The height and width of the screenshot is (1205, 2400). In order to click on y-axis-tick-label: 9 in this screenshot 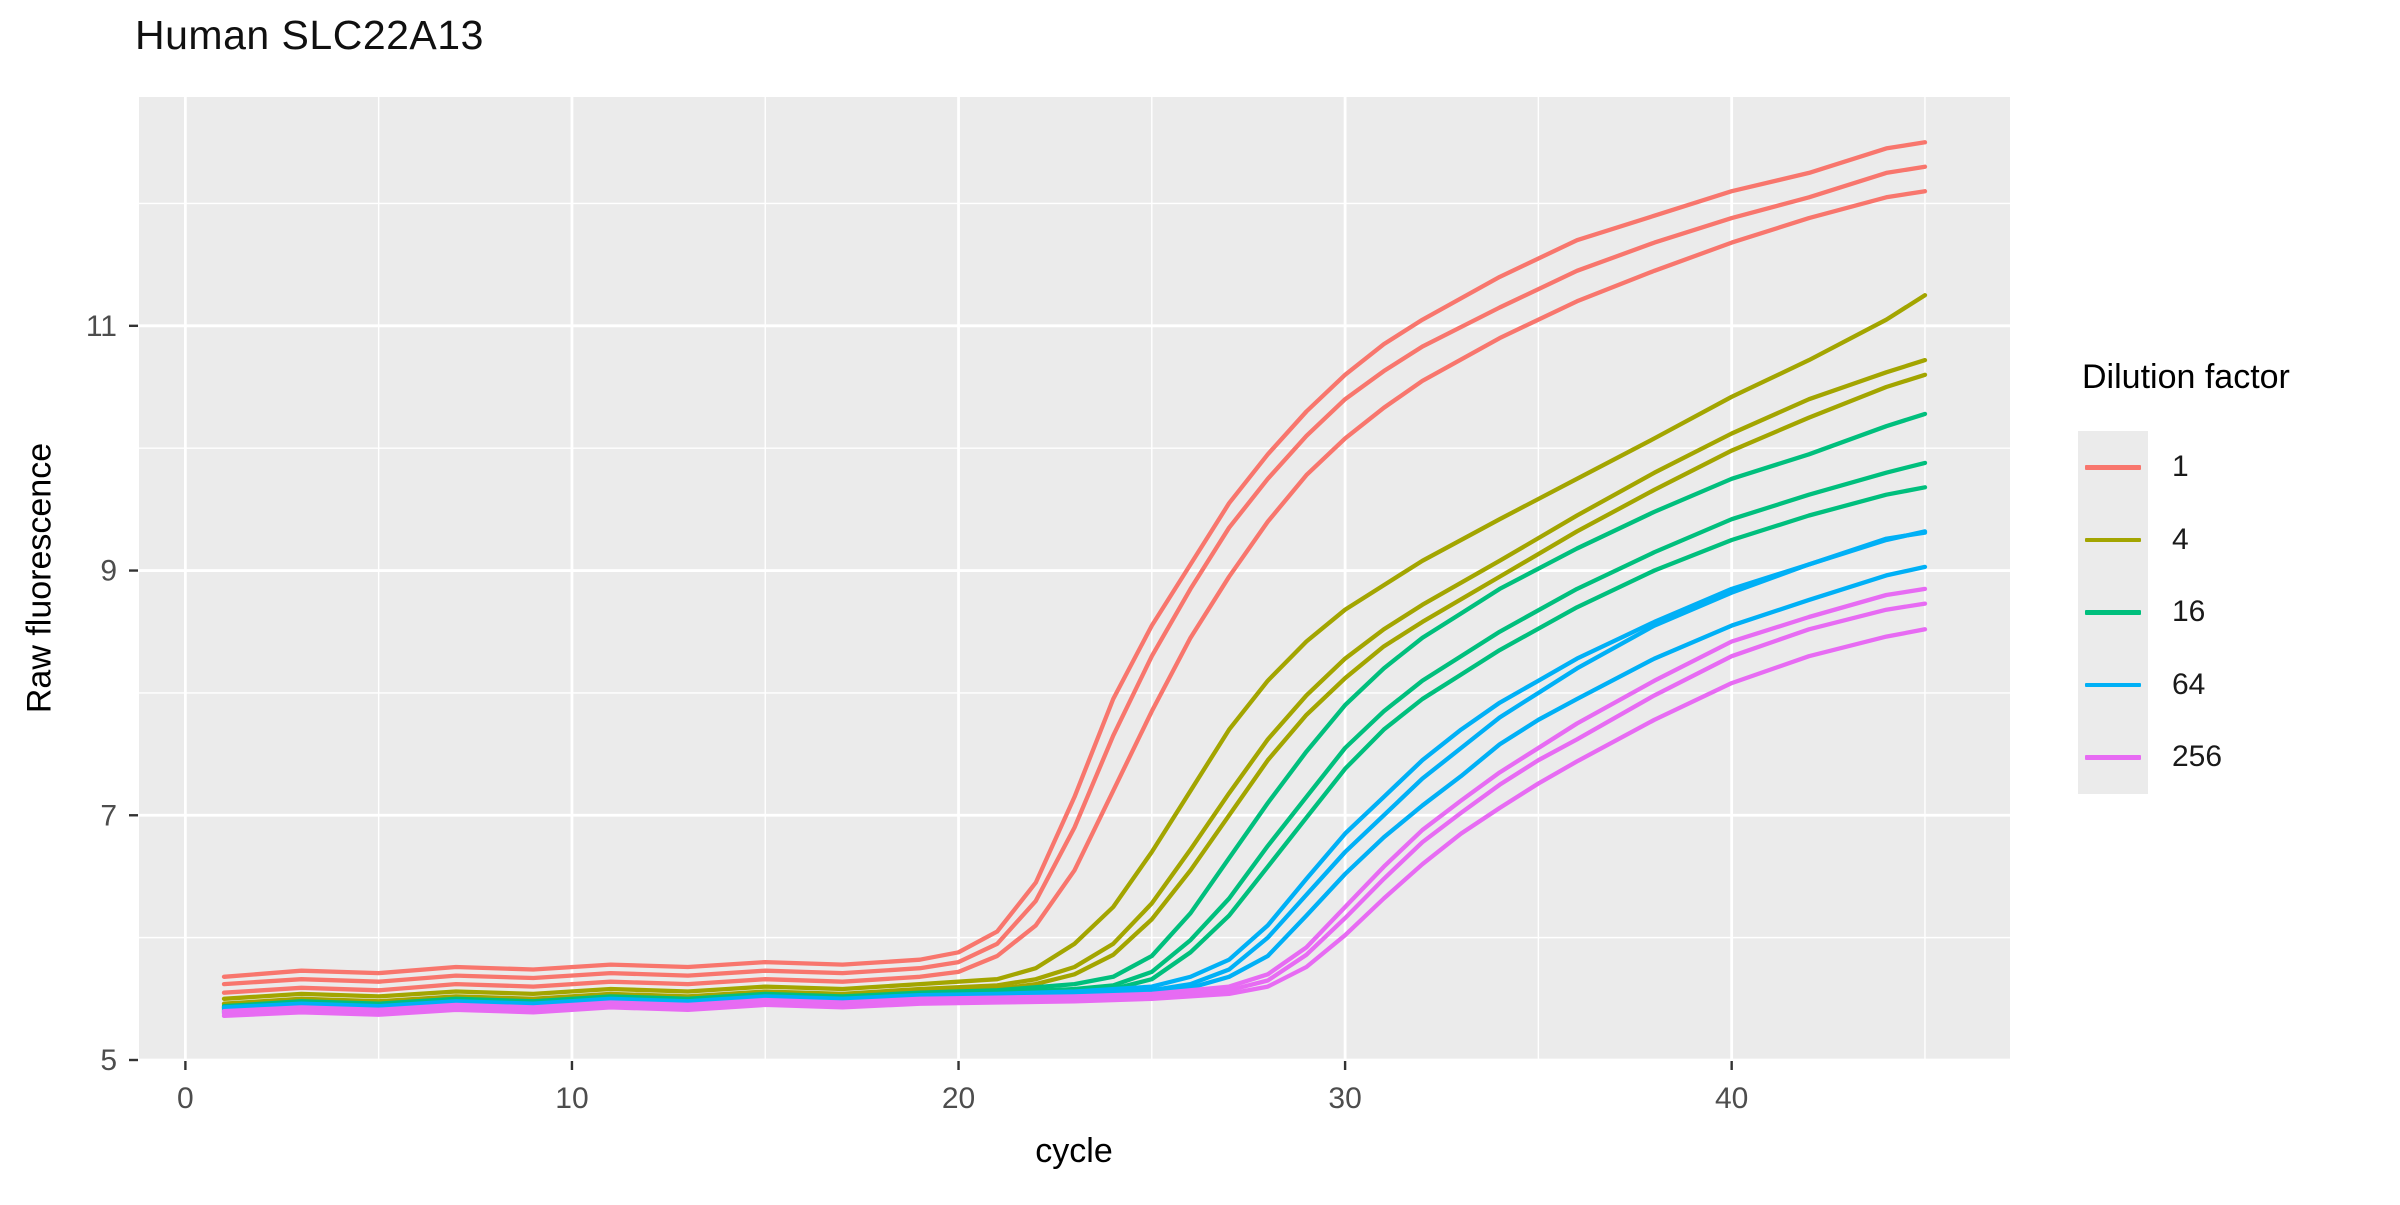, I will do `click(108, 571)`.